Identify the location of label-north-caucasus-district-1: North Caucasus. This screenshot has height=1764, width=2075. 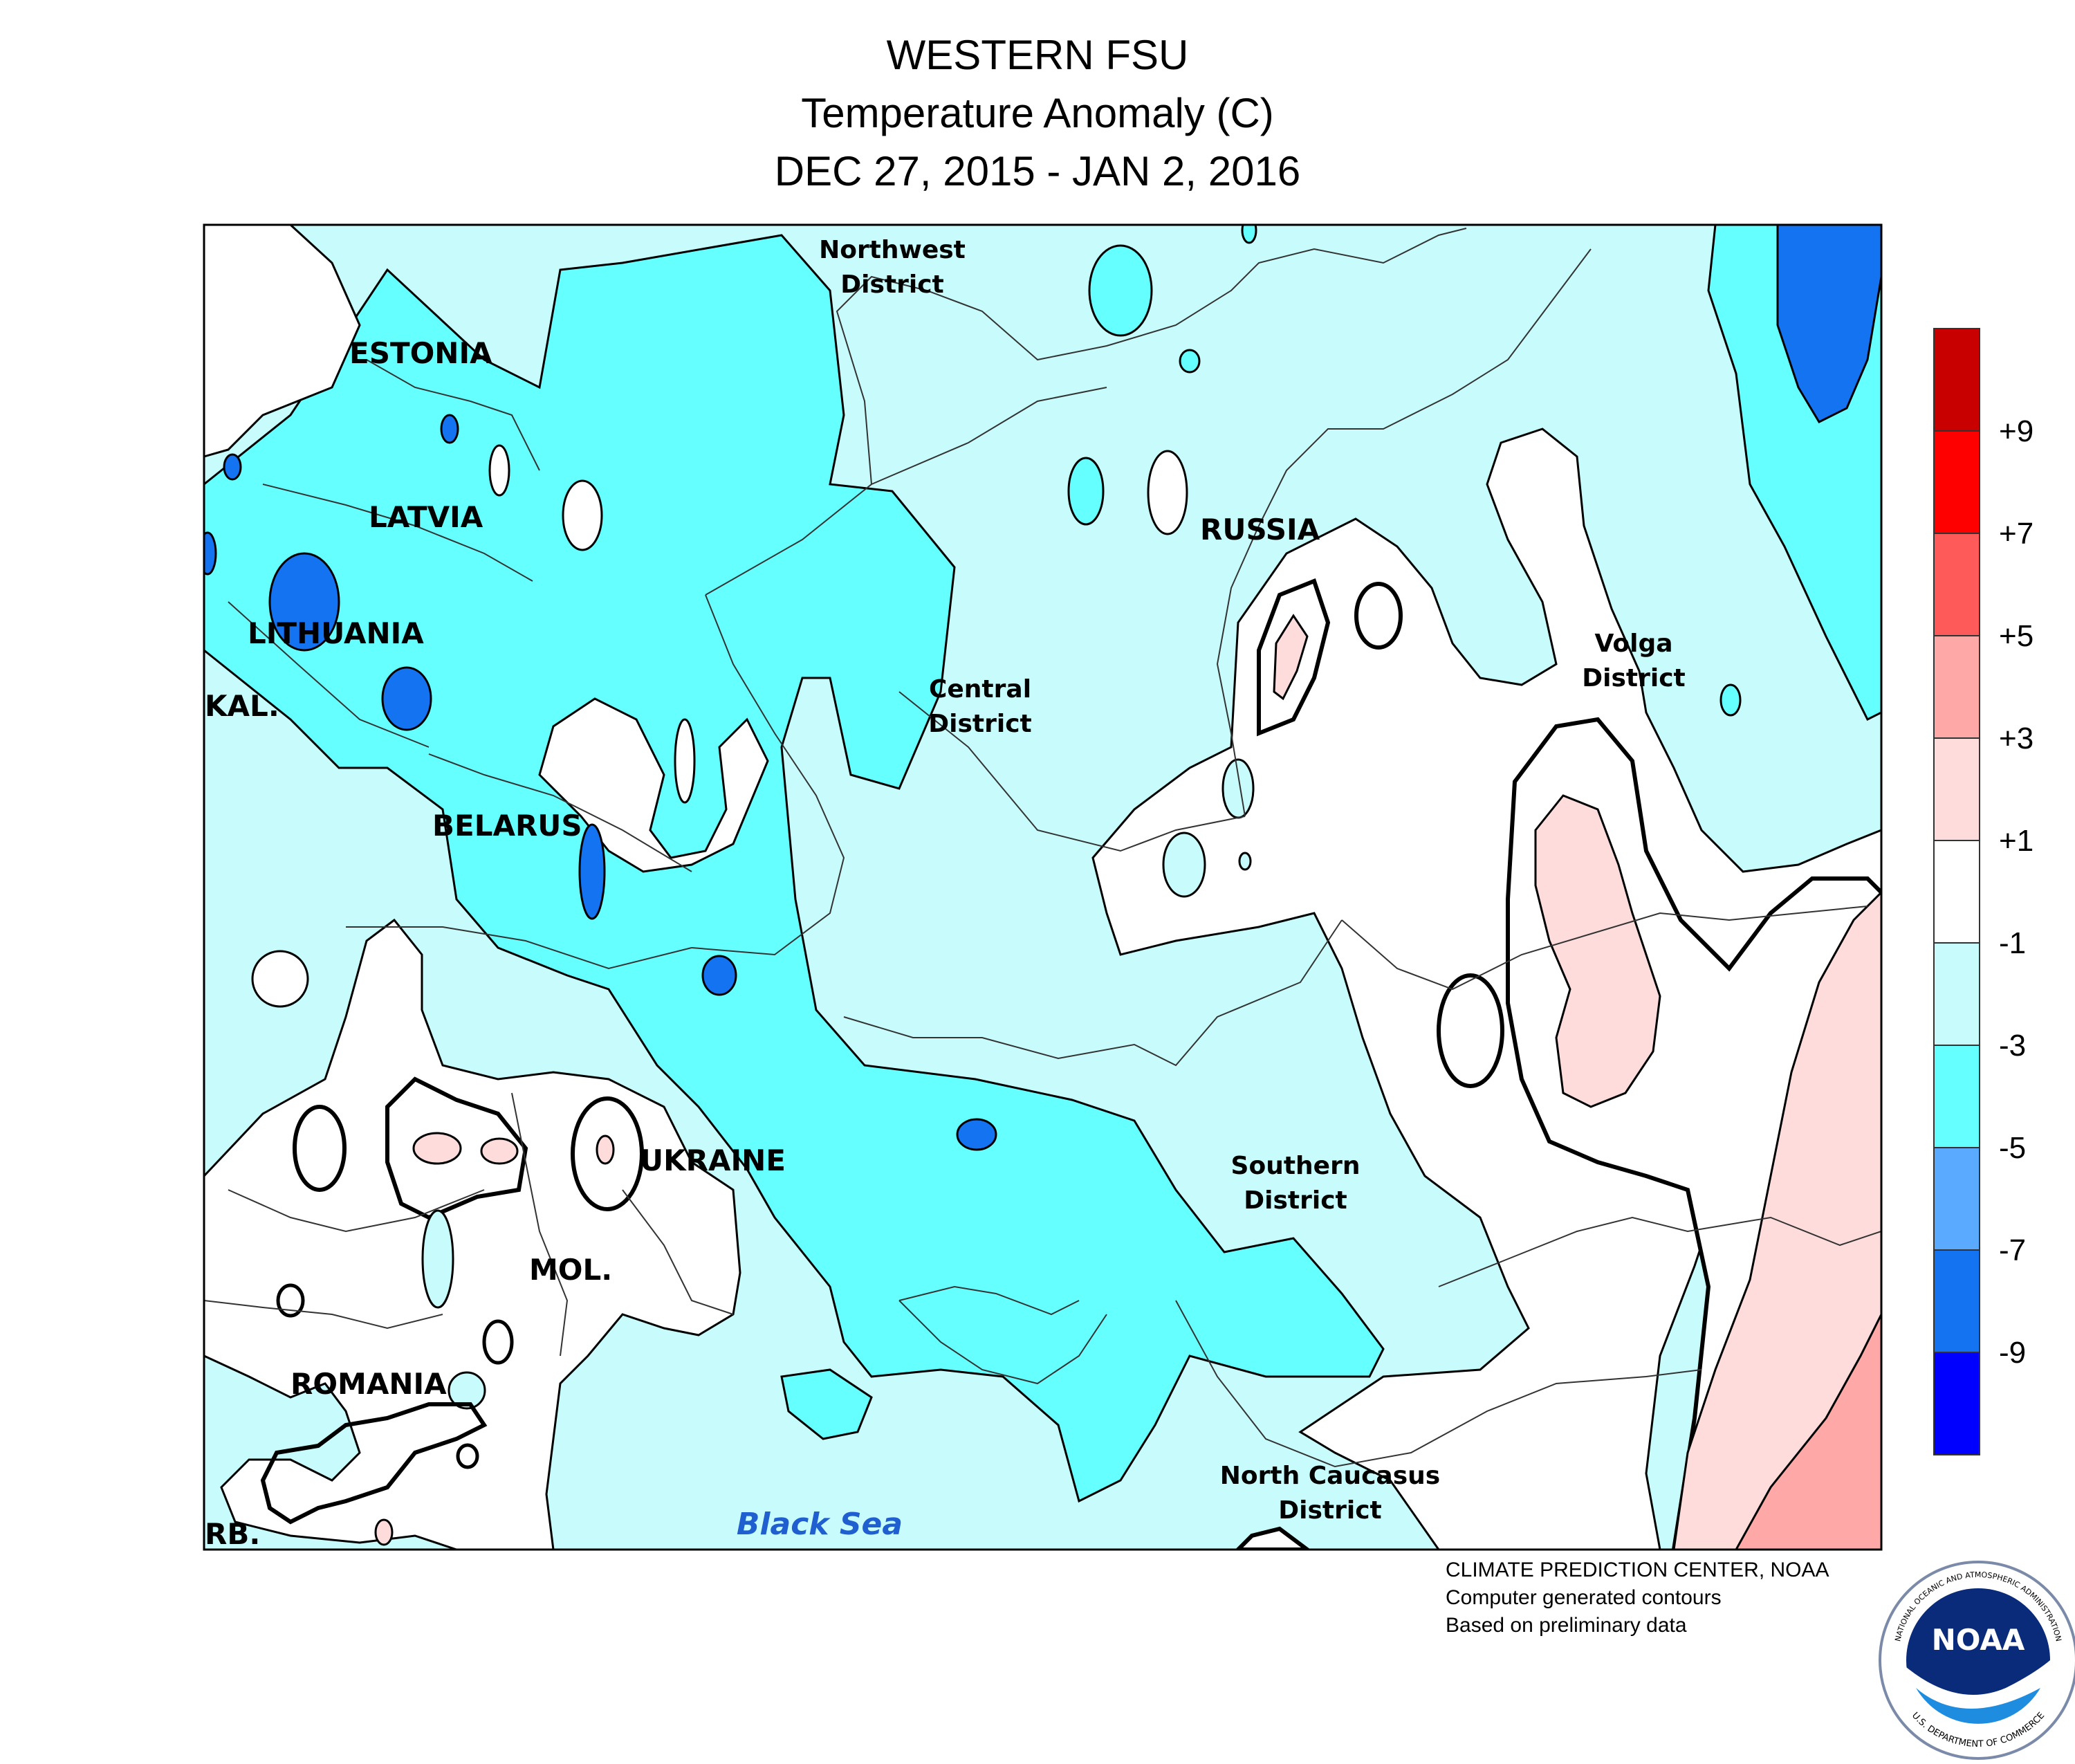
(1330, 1476).